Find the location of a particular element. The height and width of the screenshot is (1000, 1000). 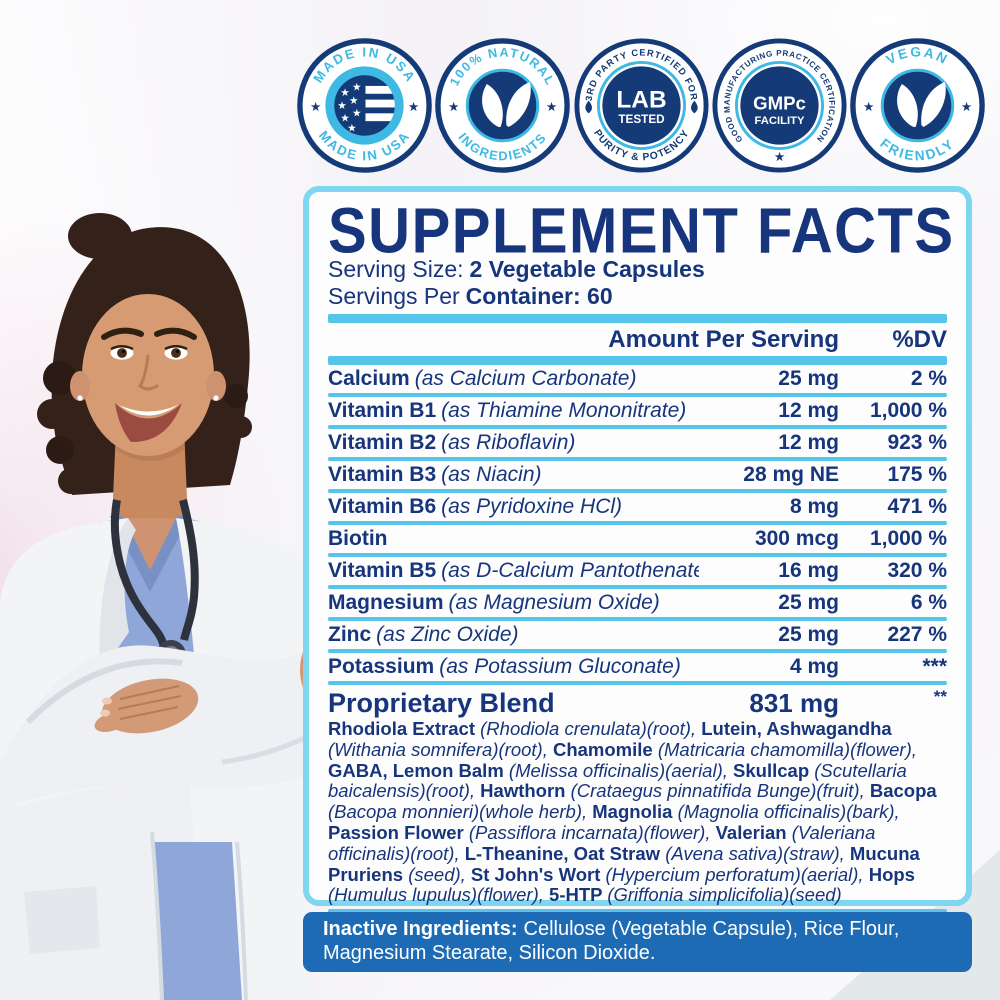

serving-size-line: Serving Size: 2 Vegetable Capsules is located at coordinates (637, 269).